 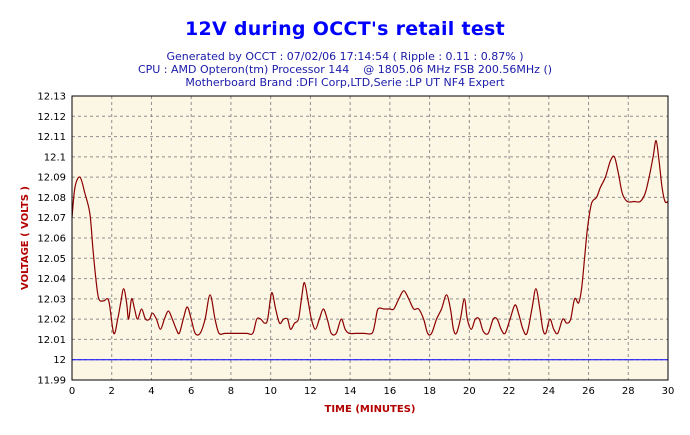 What do you see at coordinates (51, 381) in the screenshot?
I see `y-tick-label: 11.99` at bounding box center [51, 381].